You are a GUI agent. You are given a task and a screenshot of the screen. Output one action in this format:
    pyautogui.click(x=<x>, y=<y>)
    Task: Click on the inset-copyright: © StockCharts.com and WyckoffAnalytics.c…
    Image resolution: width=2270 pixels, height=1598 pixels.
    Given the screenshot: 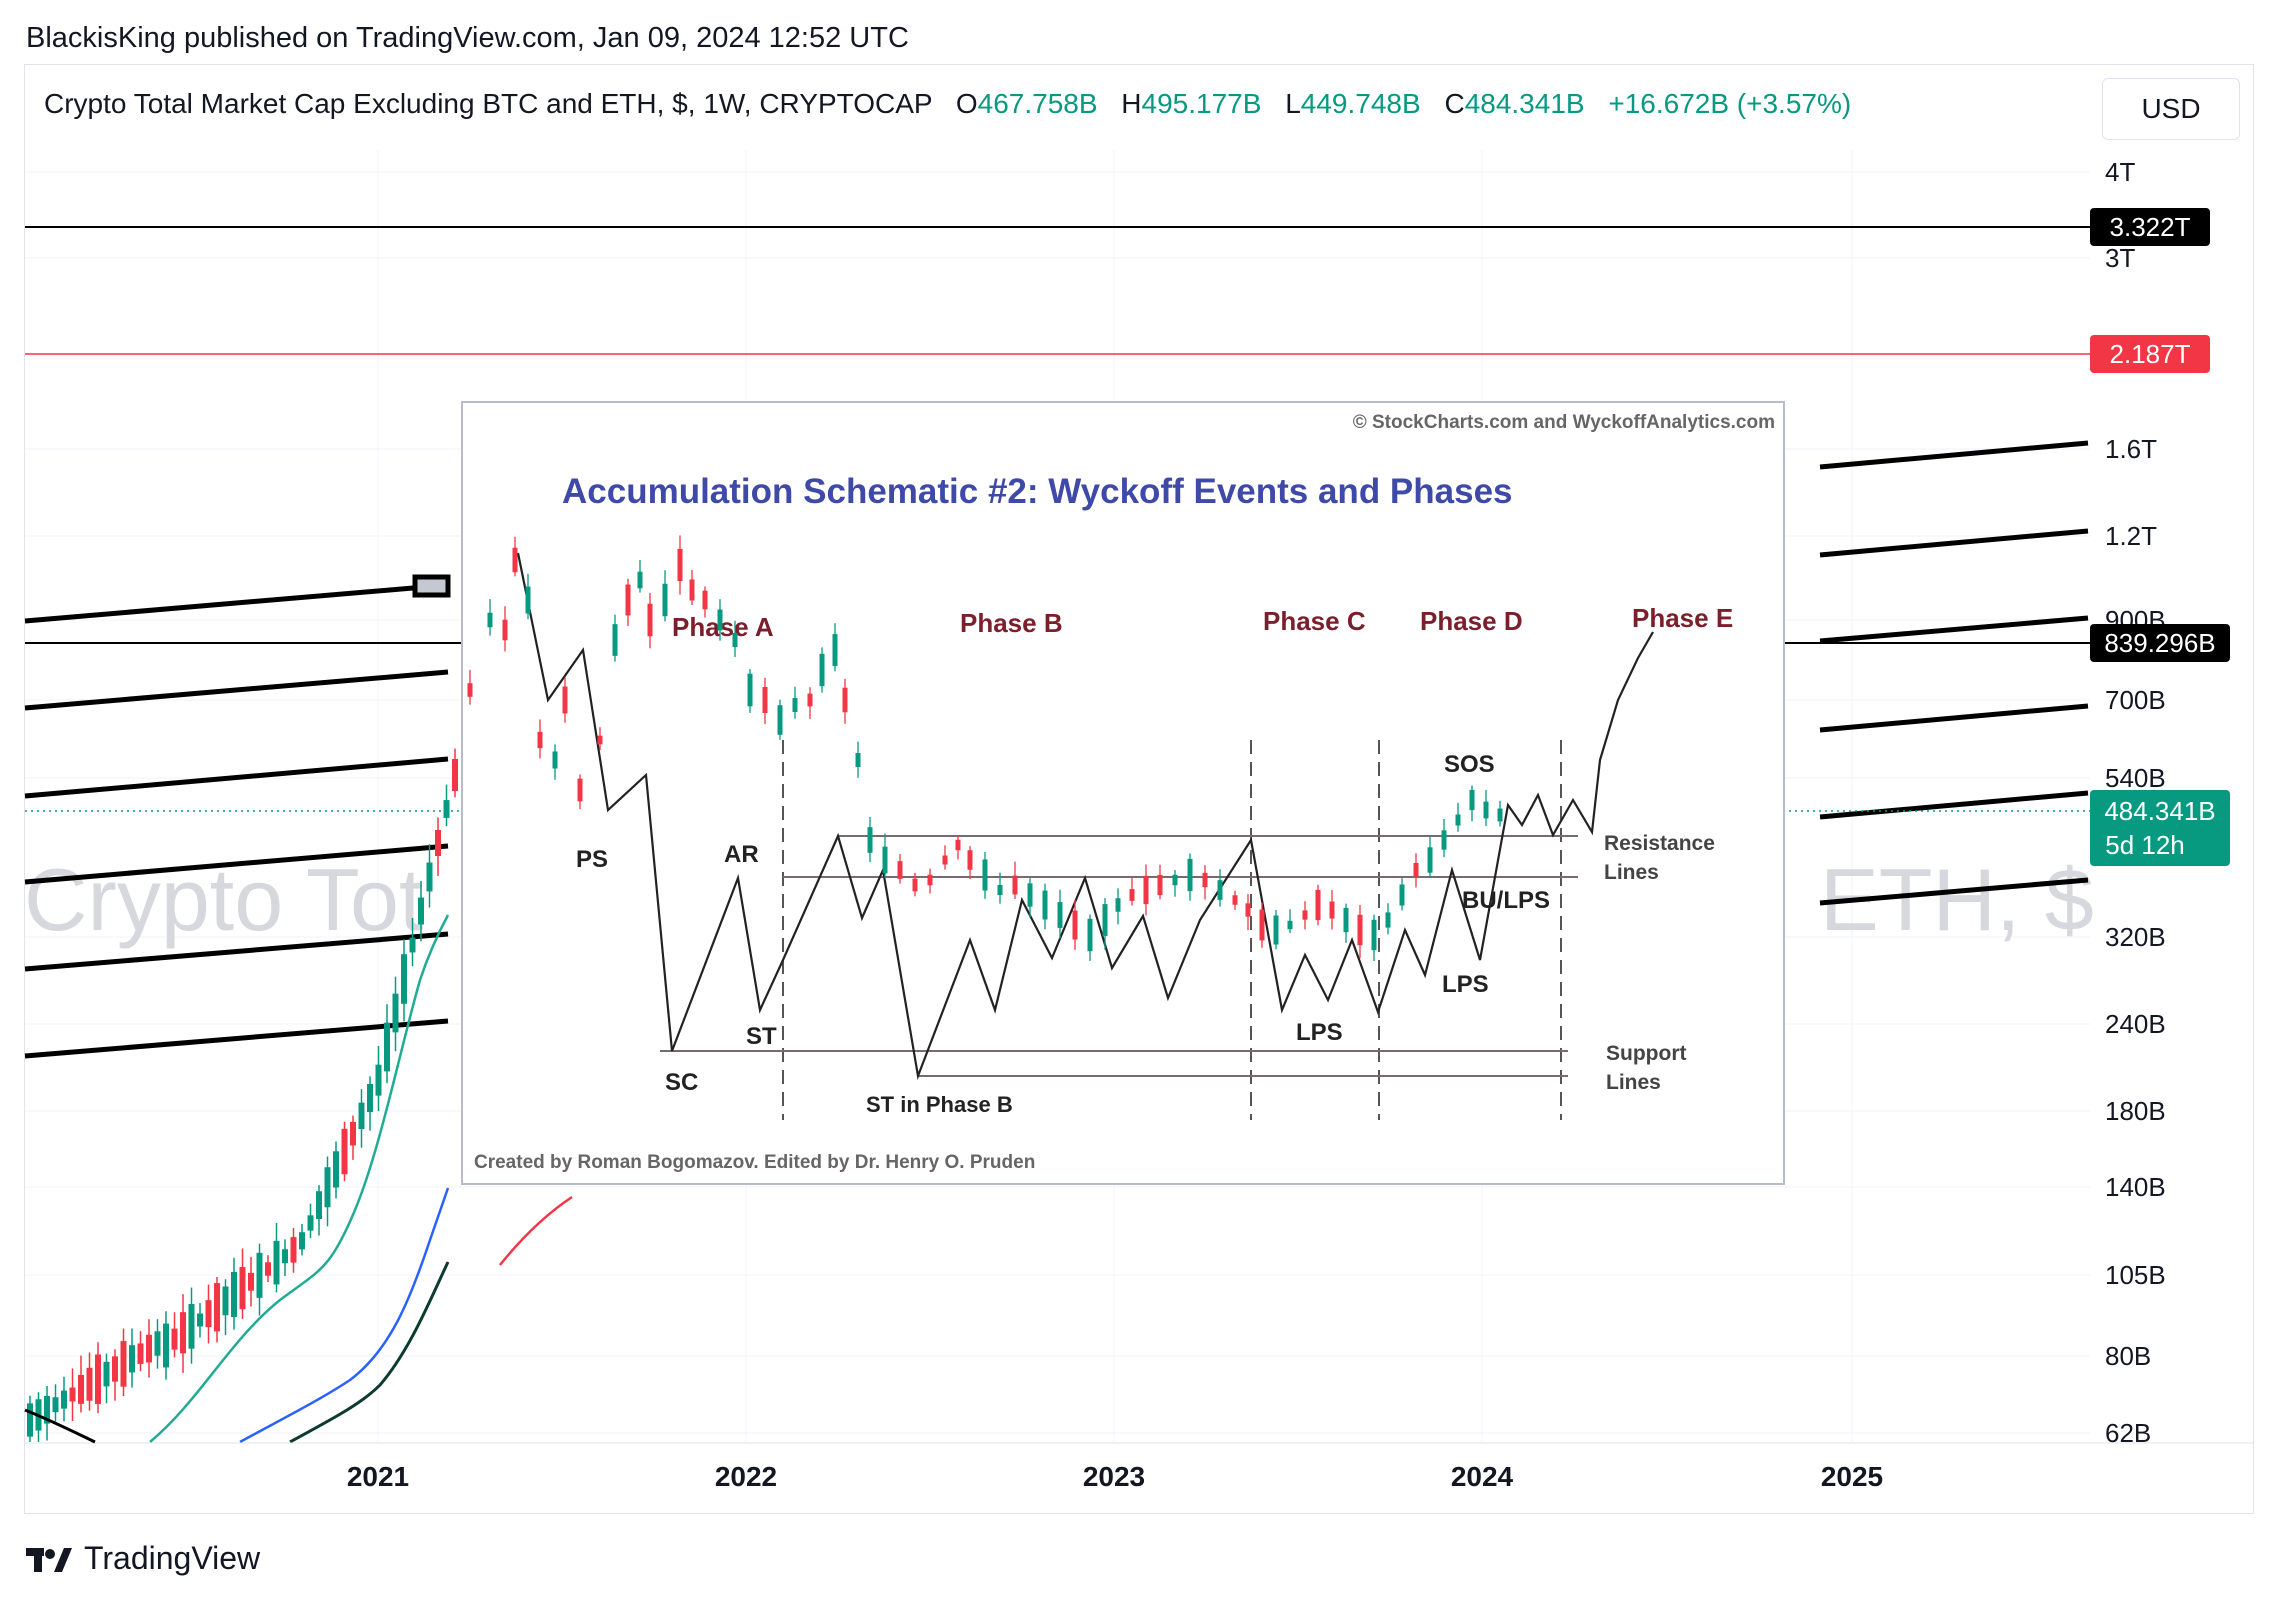 What is the action you would take?
    pyautogui.click(x=1564, y=422)
    